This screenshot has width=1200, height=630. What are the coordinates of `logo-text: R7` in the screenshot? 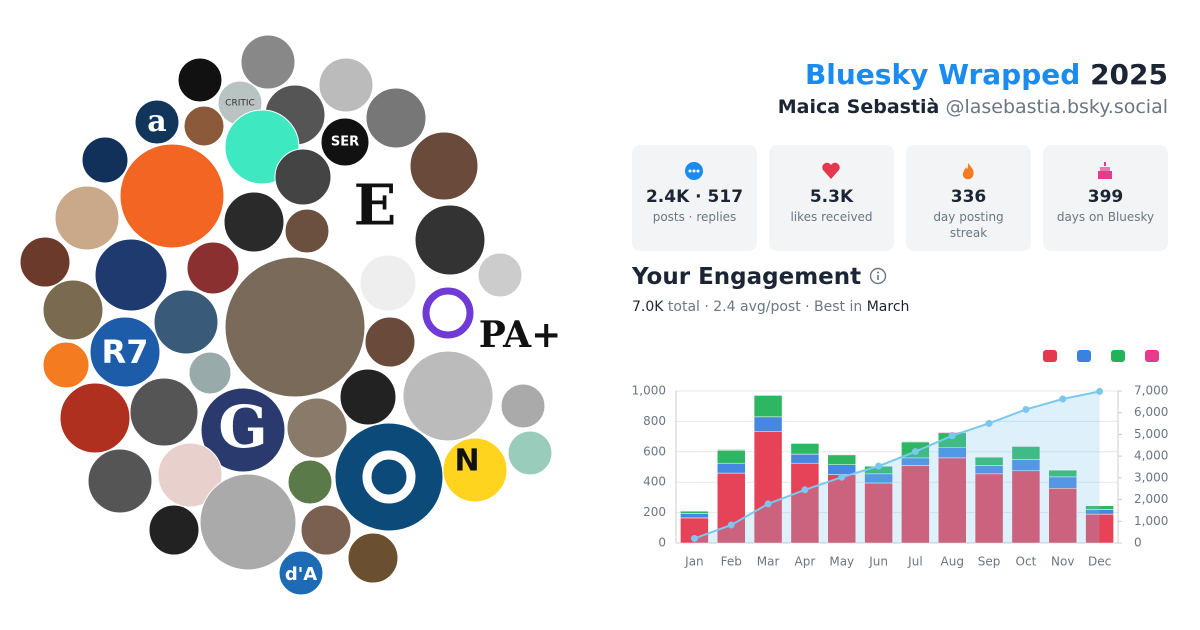 It's located at (125, 352).